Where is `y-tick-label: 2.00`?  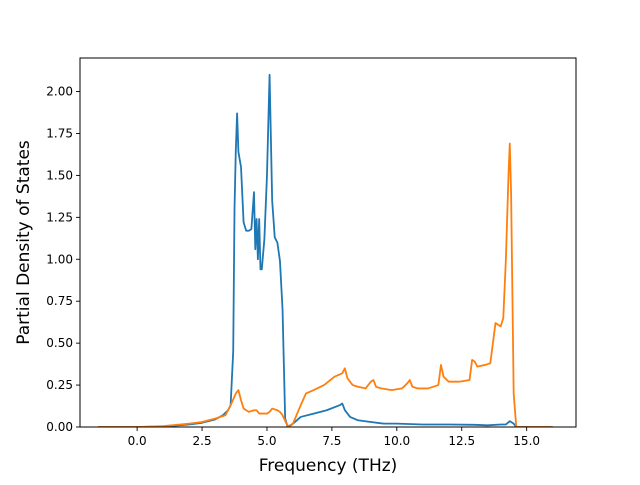 y-tick-label: 2.00 is located at coordinates (59, 92).